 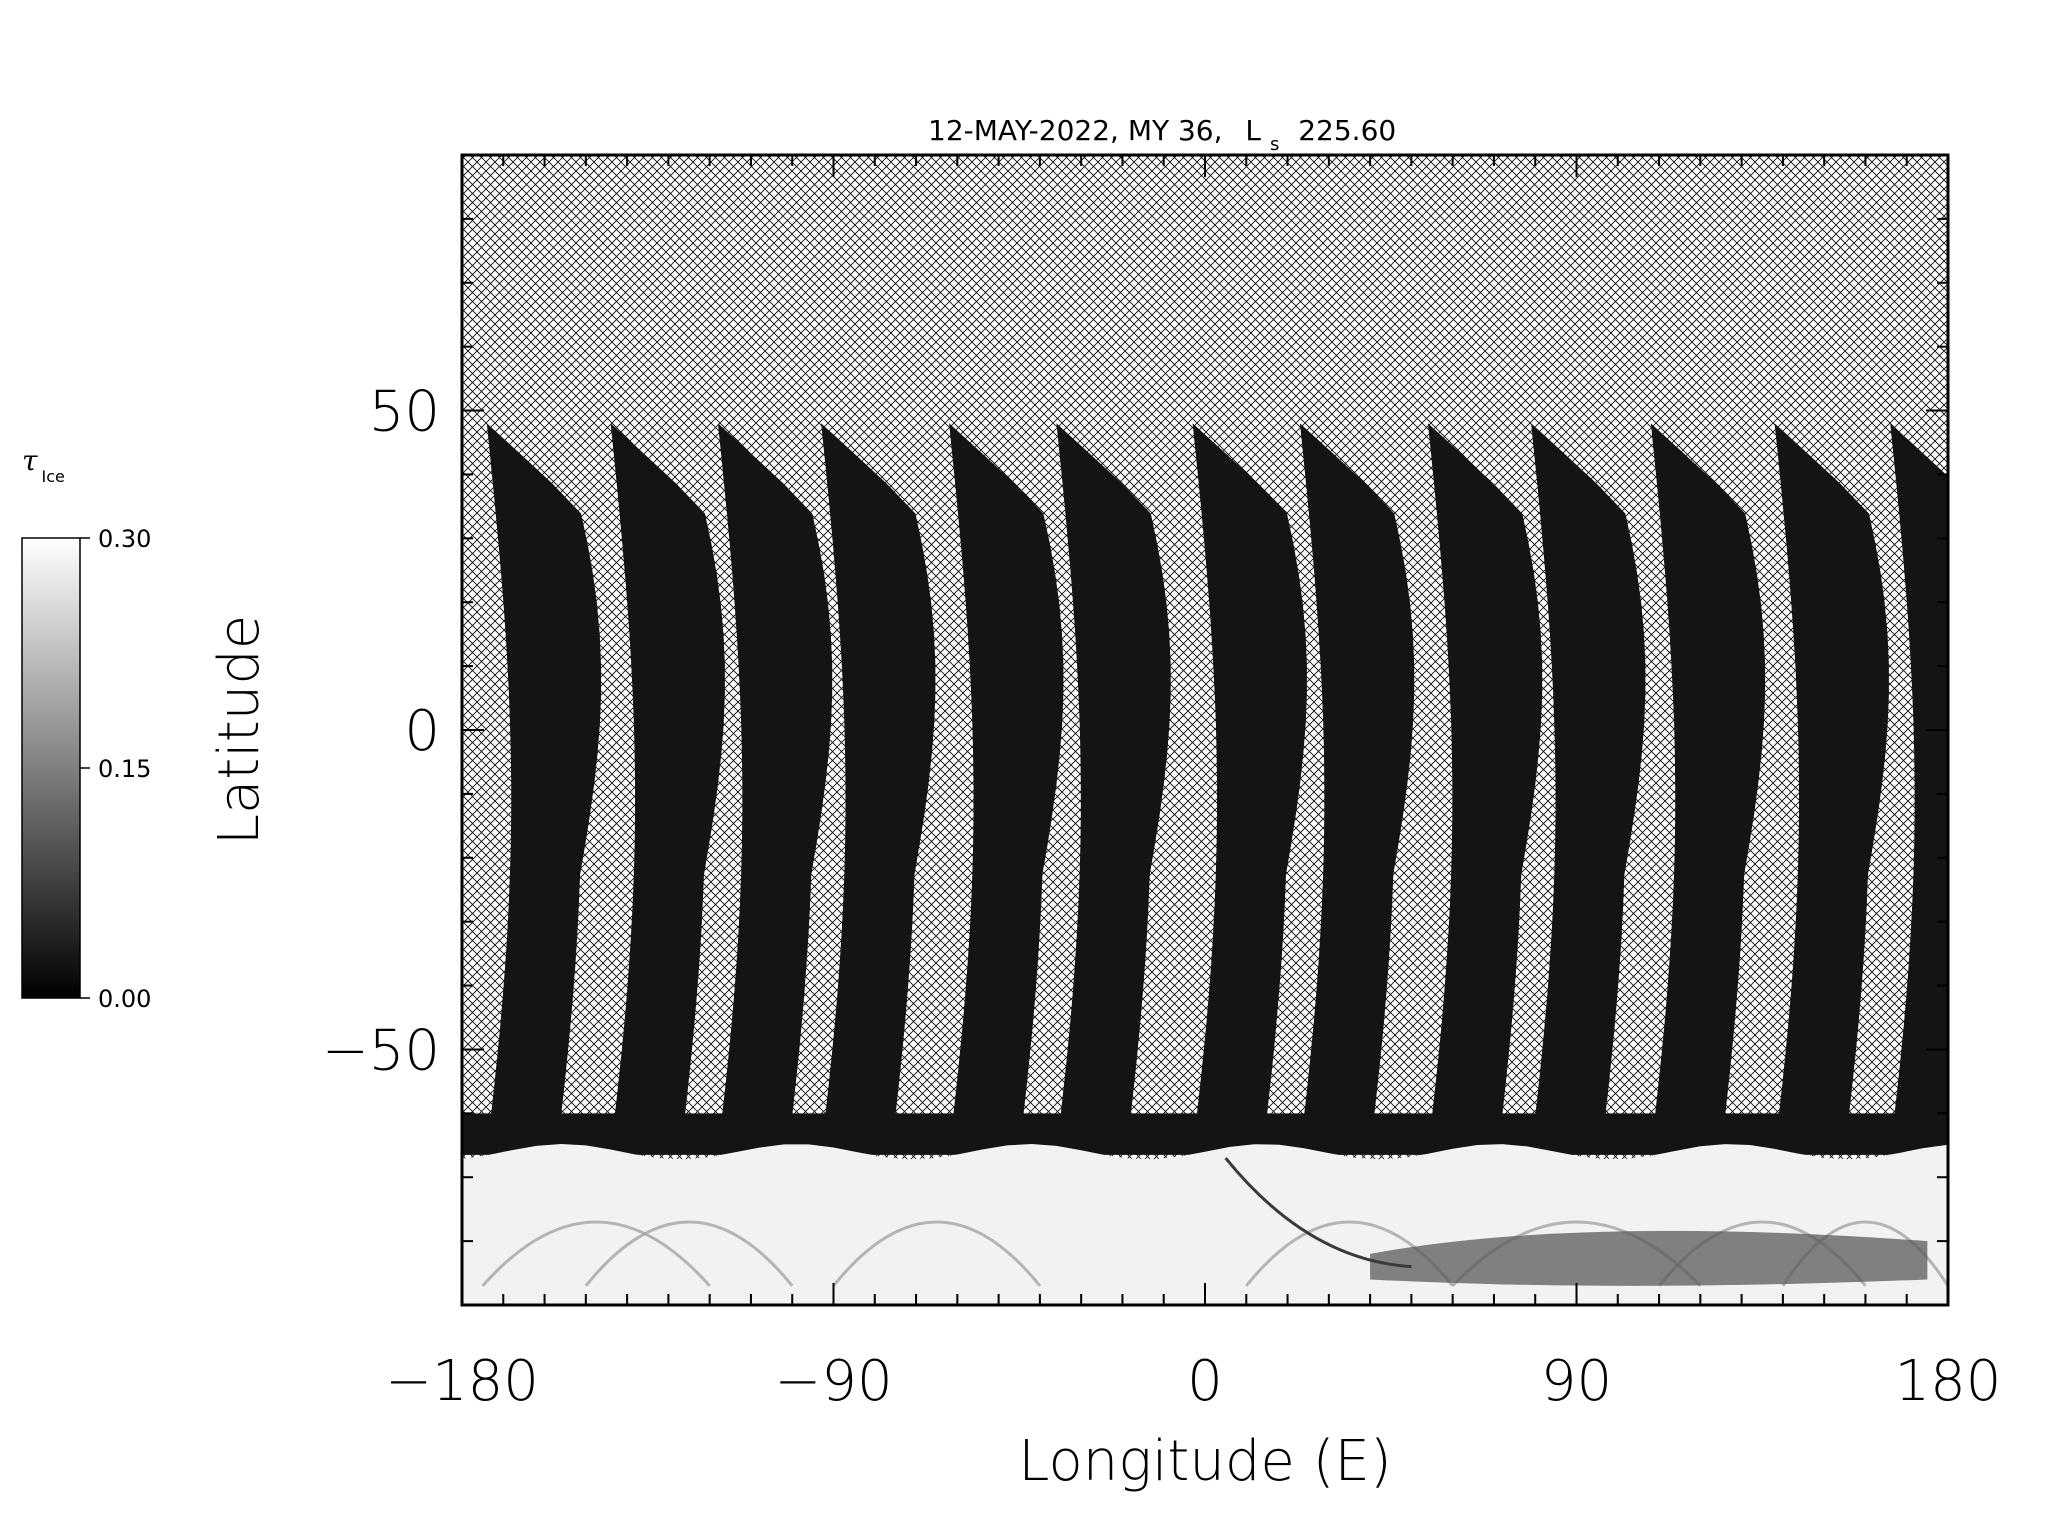 I want to click on low-latitude-dark-band, so click(x=1205, y=1134).